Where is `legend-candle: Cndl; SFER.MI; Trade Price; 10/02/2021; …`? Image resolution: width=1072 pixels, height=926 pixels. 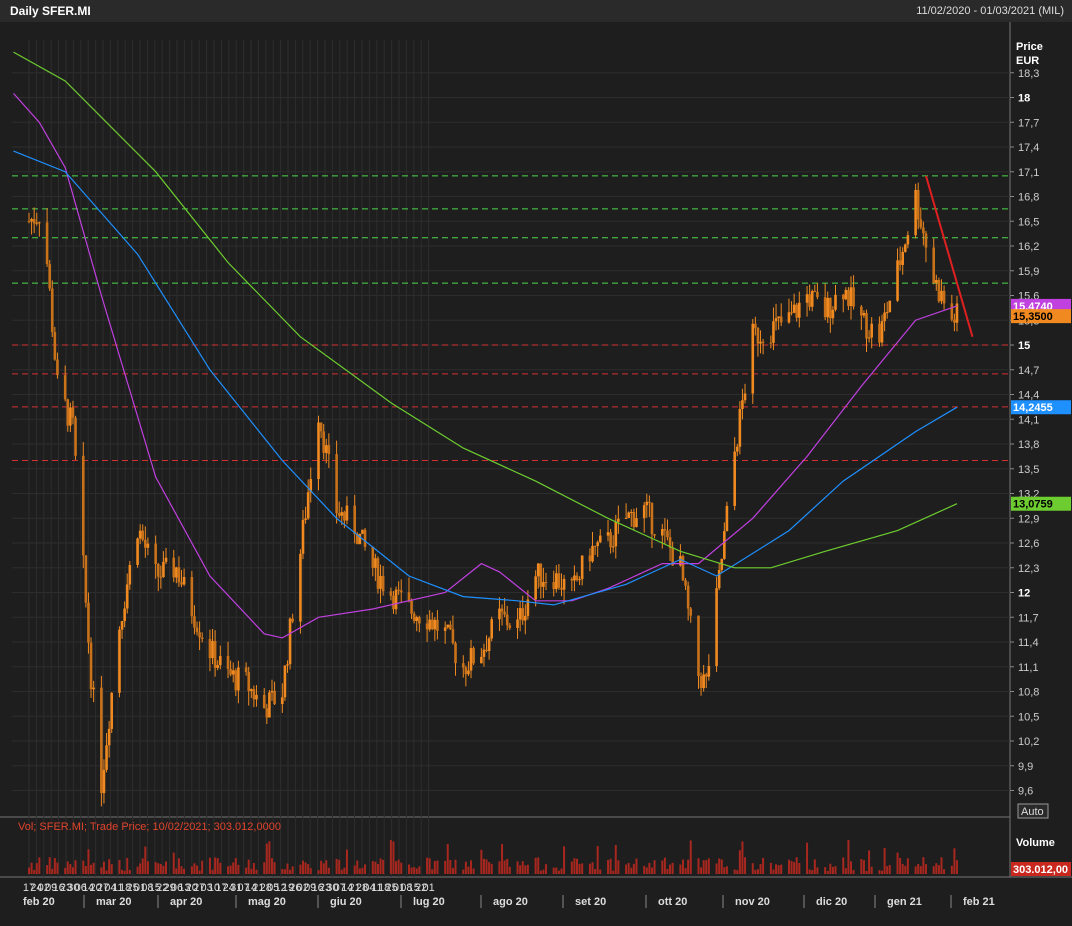 legend-candle: Cndl; SFER.MI; Trade Price; 10/02/2021; … is located at coordinates (210, 31).